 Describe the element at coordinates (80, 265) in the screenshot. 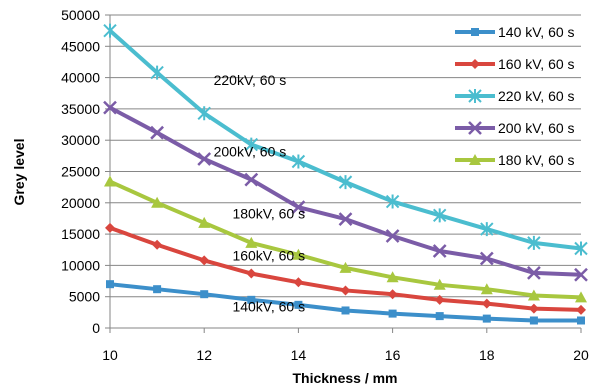

I see `y-tick-label: 10000` at that location.